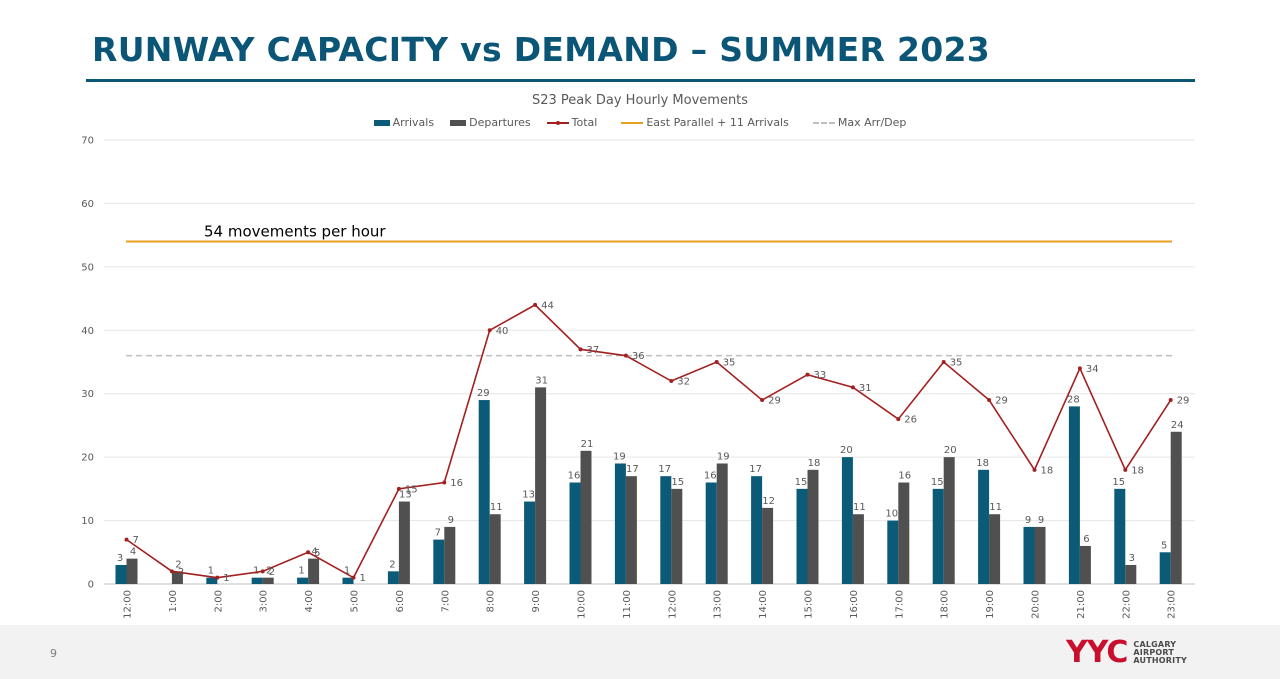  I want to click on x-tick-label: 13:00, so click(718, 604).